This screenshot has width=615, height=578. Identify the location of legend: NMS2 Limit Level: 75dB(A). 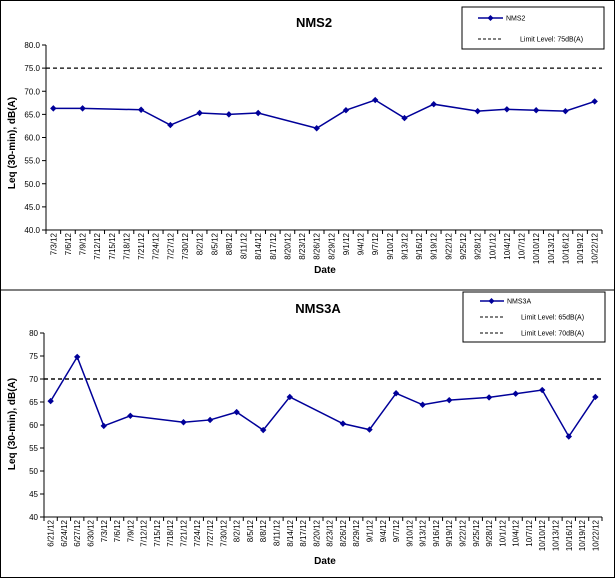
(533, 28).